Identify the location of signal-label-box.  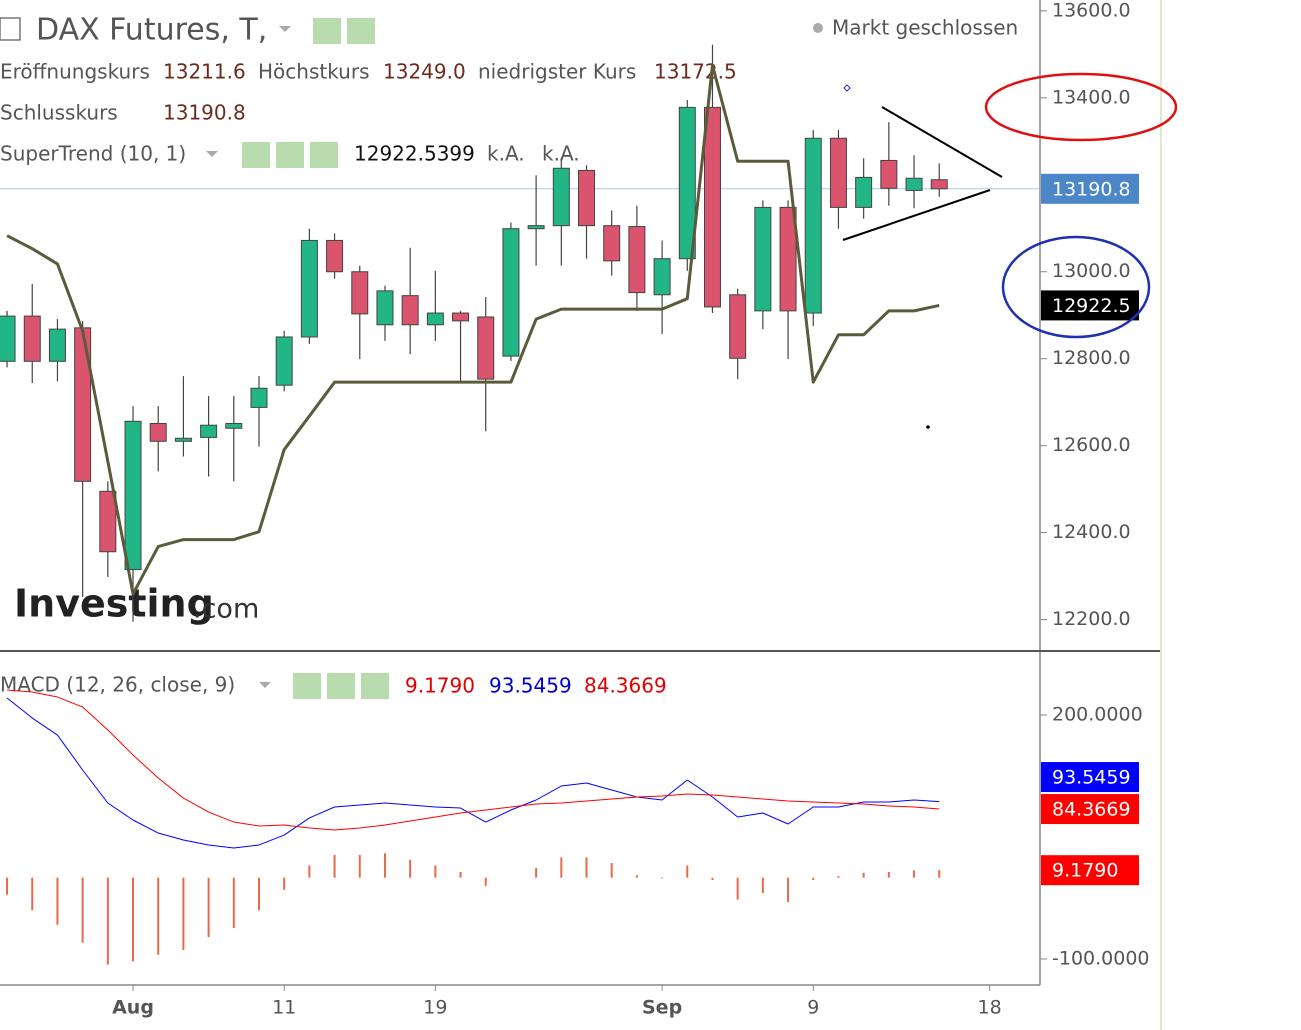
(1090, 809).